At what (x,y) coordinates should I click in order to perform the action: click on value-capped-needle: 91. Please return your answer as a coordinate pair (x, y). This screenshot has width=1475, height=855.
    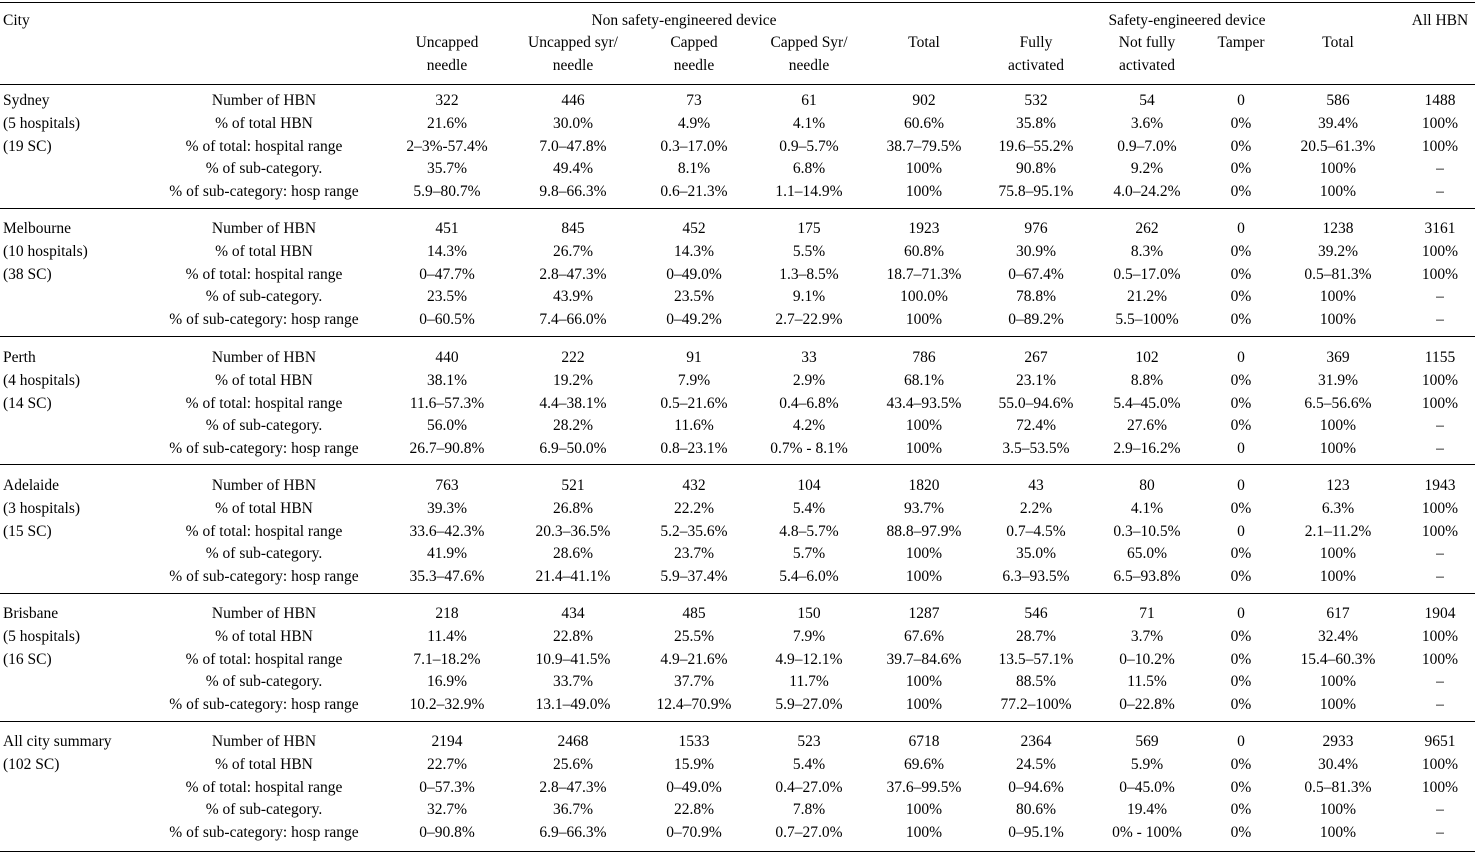
    Looking at the image, I should click on (694, 357).